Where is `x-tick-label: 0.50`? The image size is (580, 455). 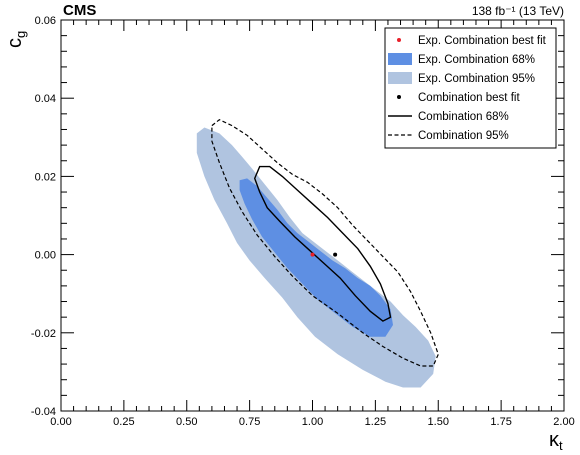
x-tick-label: 0.50 is located at coordinates (186, 422).